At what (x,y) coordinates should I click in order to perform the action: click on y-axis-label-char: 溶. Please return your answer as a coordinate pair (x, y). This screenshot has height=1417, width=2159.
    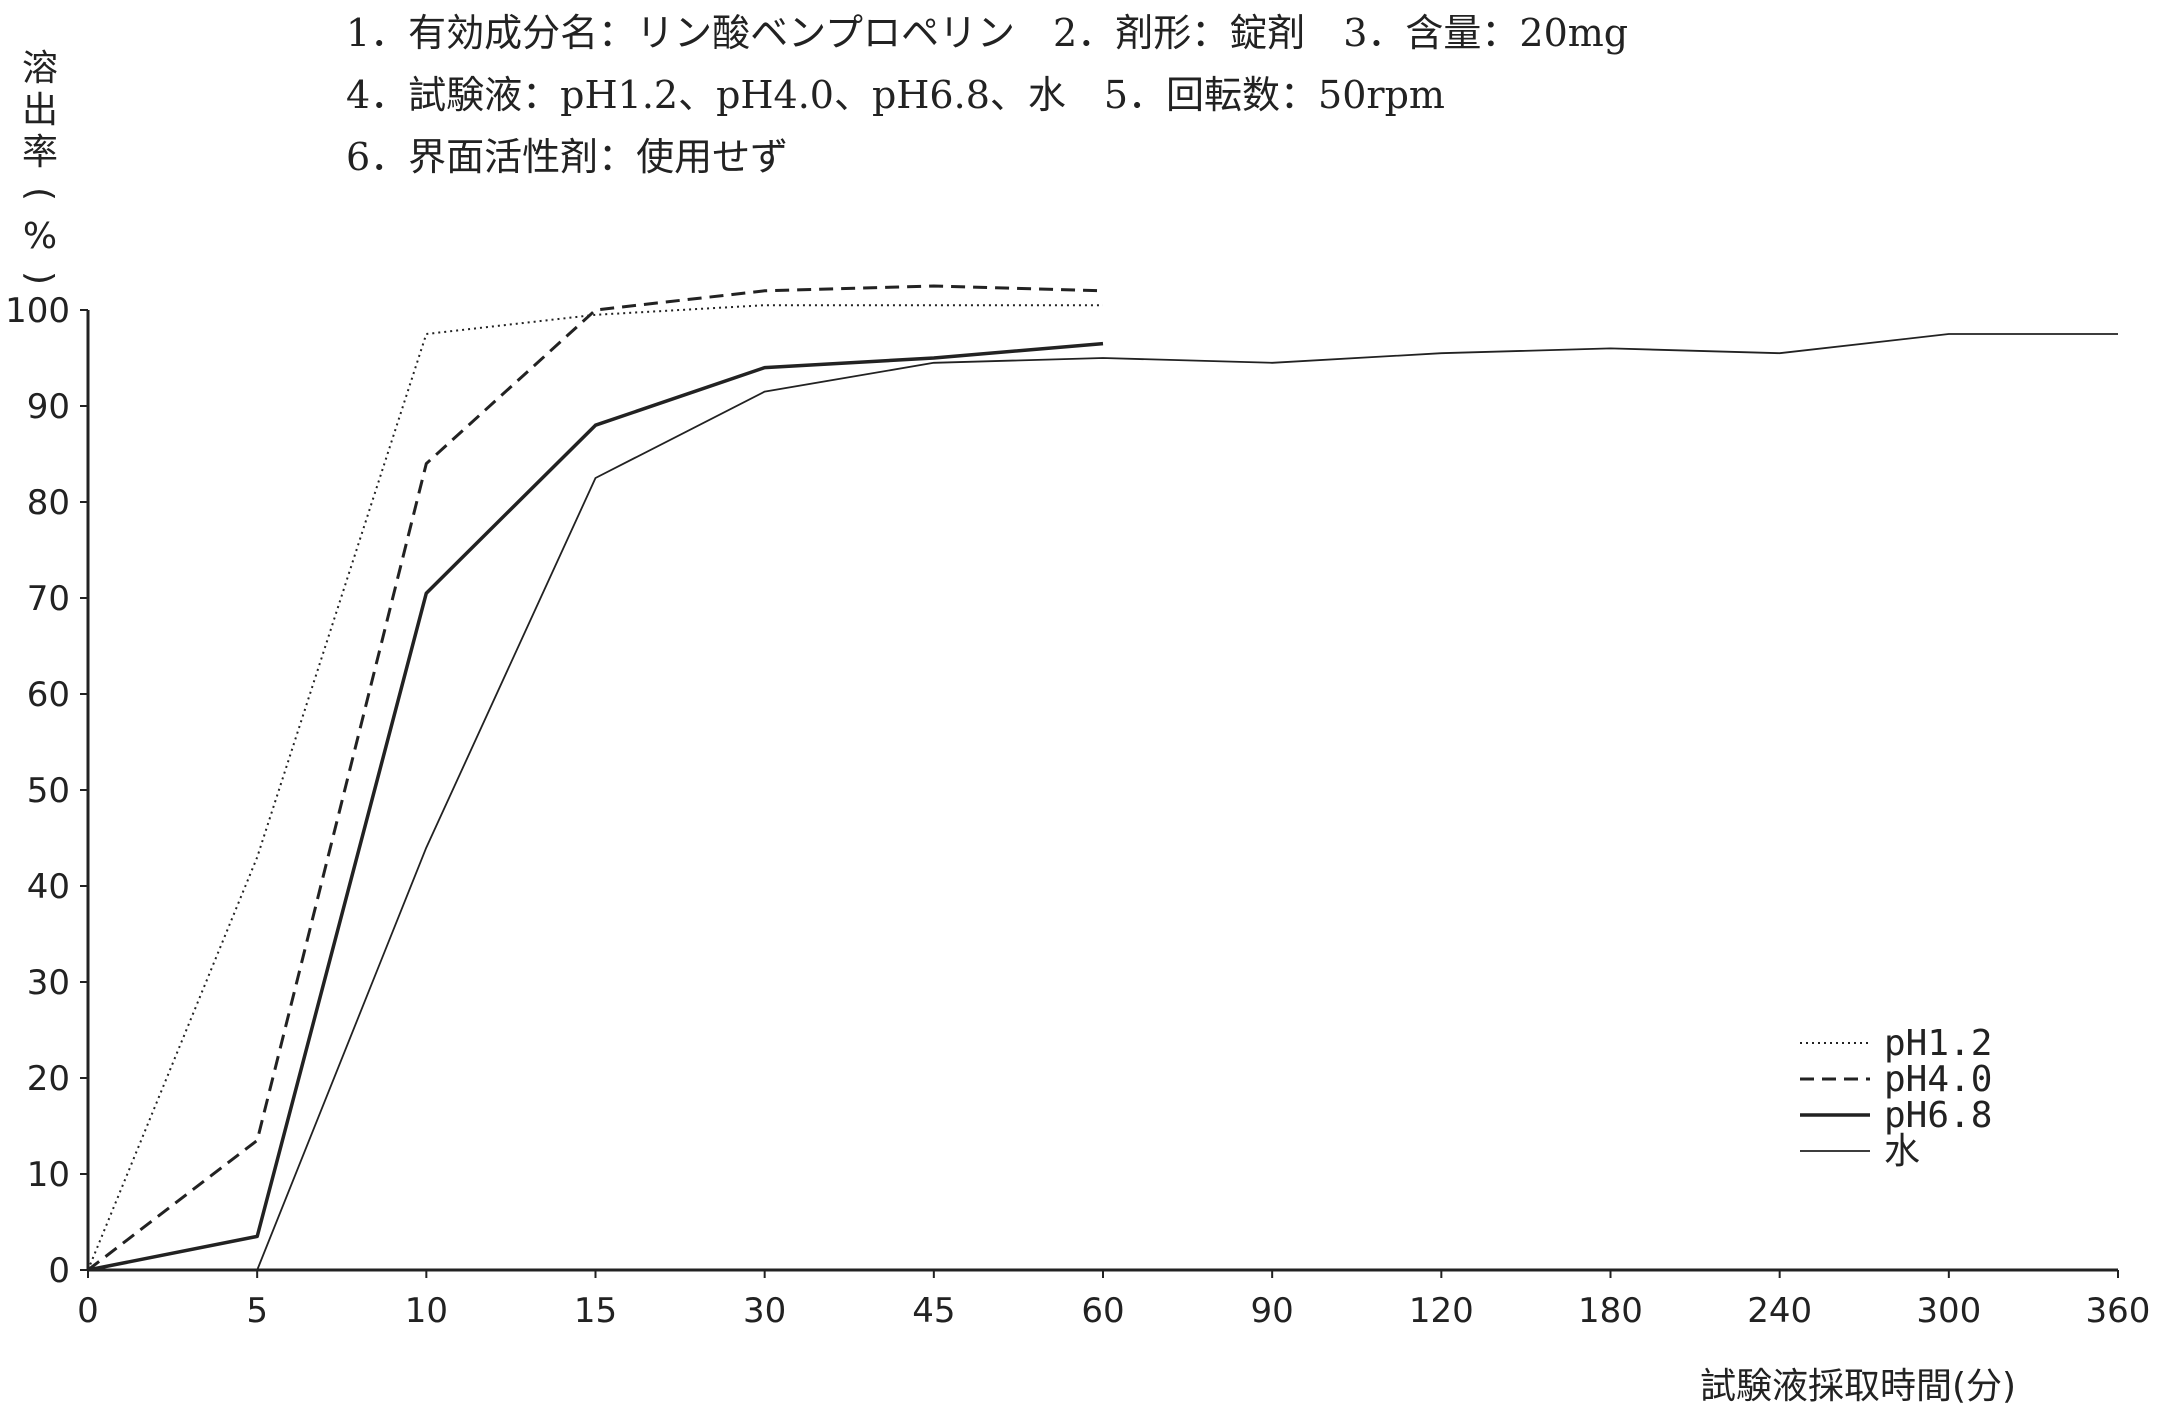
    Looking at the image, I should click on (40, 68).